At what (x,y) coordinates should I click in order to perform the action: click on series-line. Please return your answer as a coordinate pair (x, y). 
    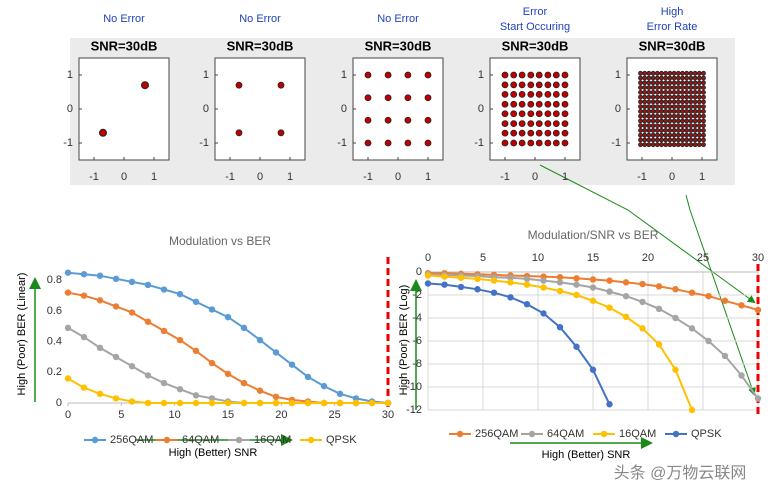
    Looking at the image, I should click on (519, 343).